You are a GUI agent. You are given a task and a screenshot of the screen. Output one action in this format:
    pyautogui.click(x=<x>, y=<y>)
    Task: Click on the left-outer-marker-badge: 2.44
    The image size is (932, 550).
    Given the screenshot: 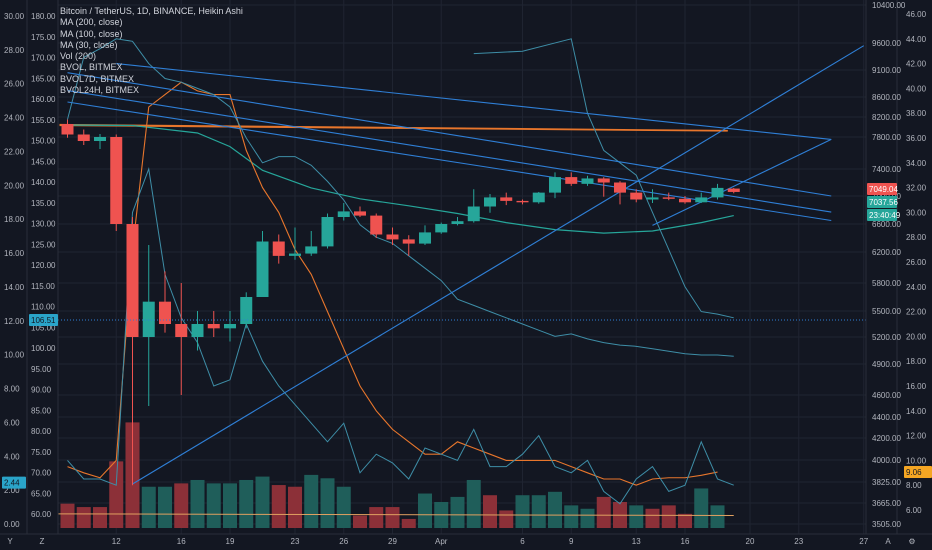 What is the action you would take?
    pyautogui.click(x=14, y=482)
    